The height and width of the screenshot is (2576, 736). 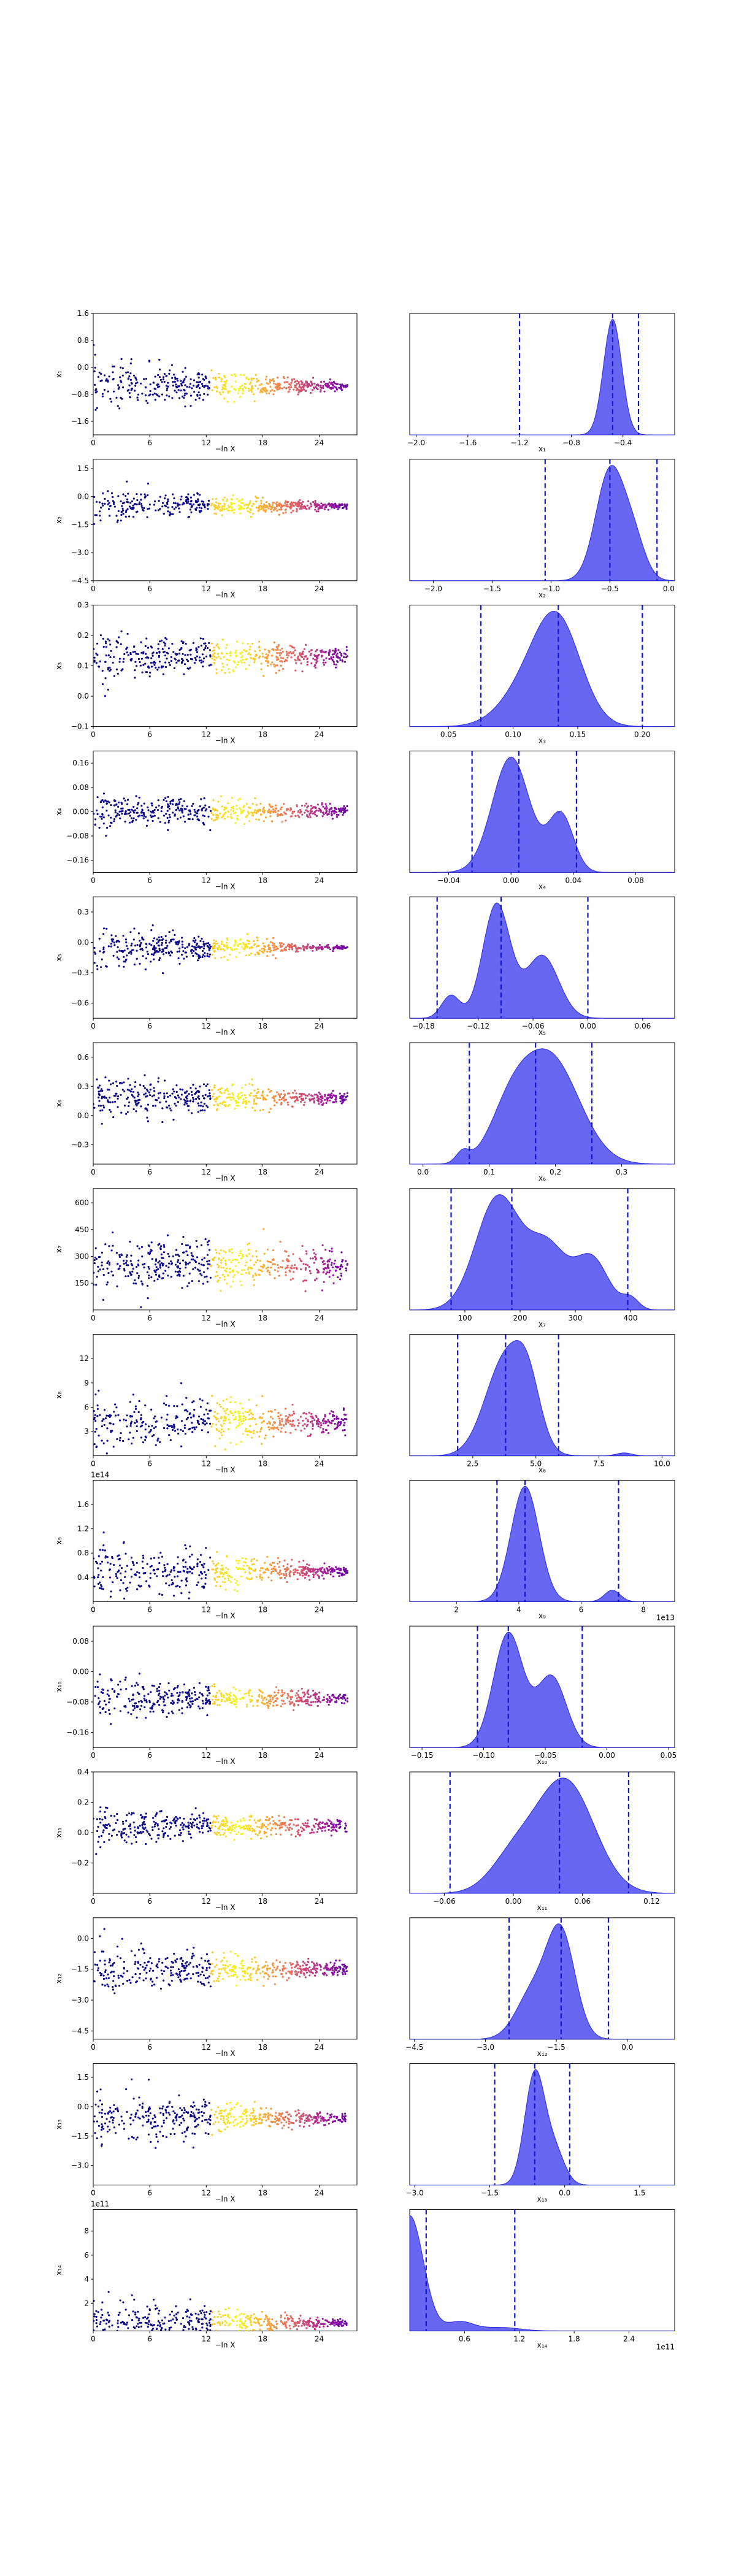 What do you see at coordinates (80, 811) in the screenshot?
I see `y-tick-label: 0.00` at bounding box center [80, 811].